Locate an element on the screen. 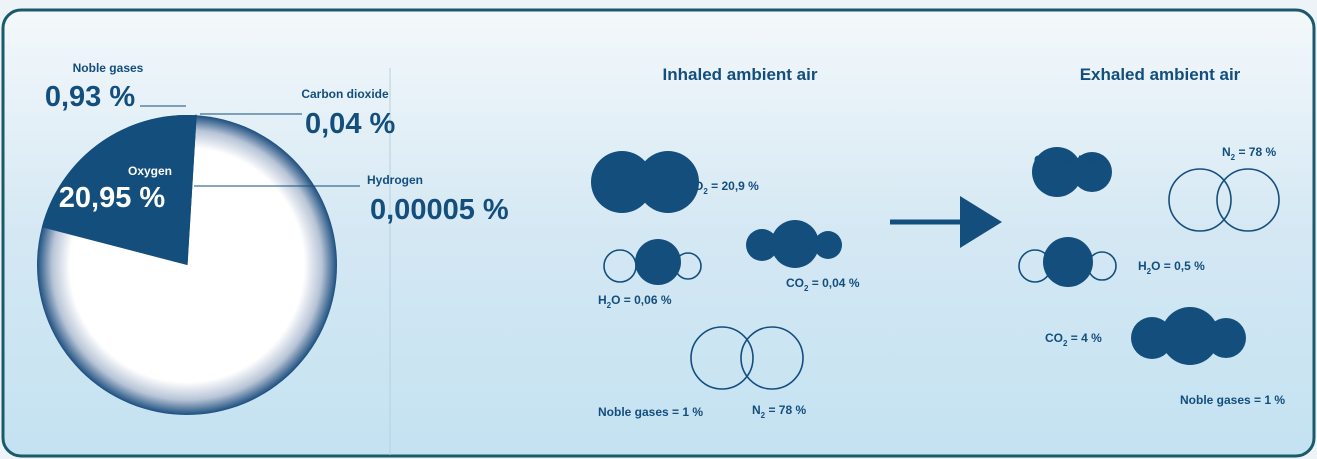  formula-rest: O = 0,5 % is located at coordinates (1178, 266).